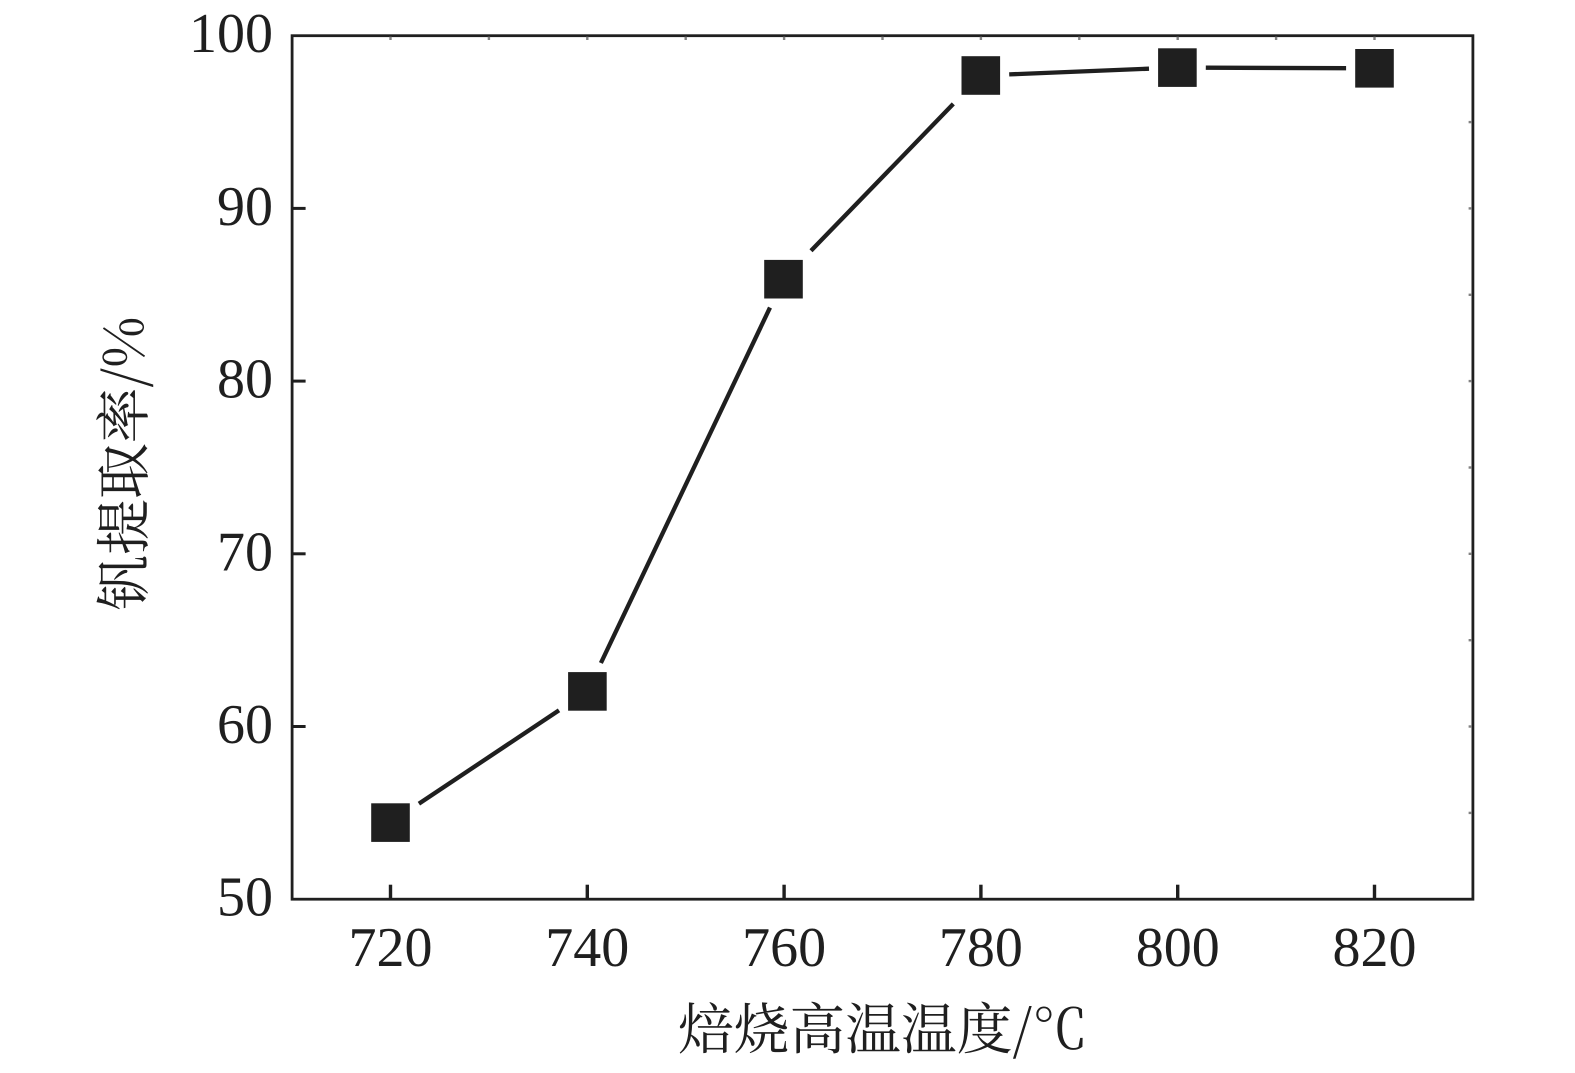  Describe the element at coordinates (245, 898) in the screenshot. I see `svg-text: 50` at that location.